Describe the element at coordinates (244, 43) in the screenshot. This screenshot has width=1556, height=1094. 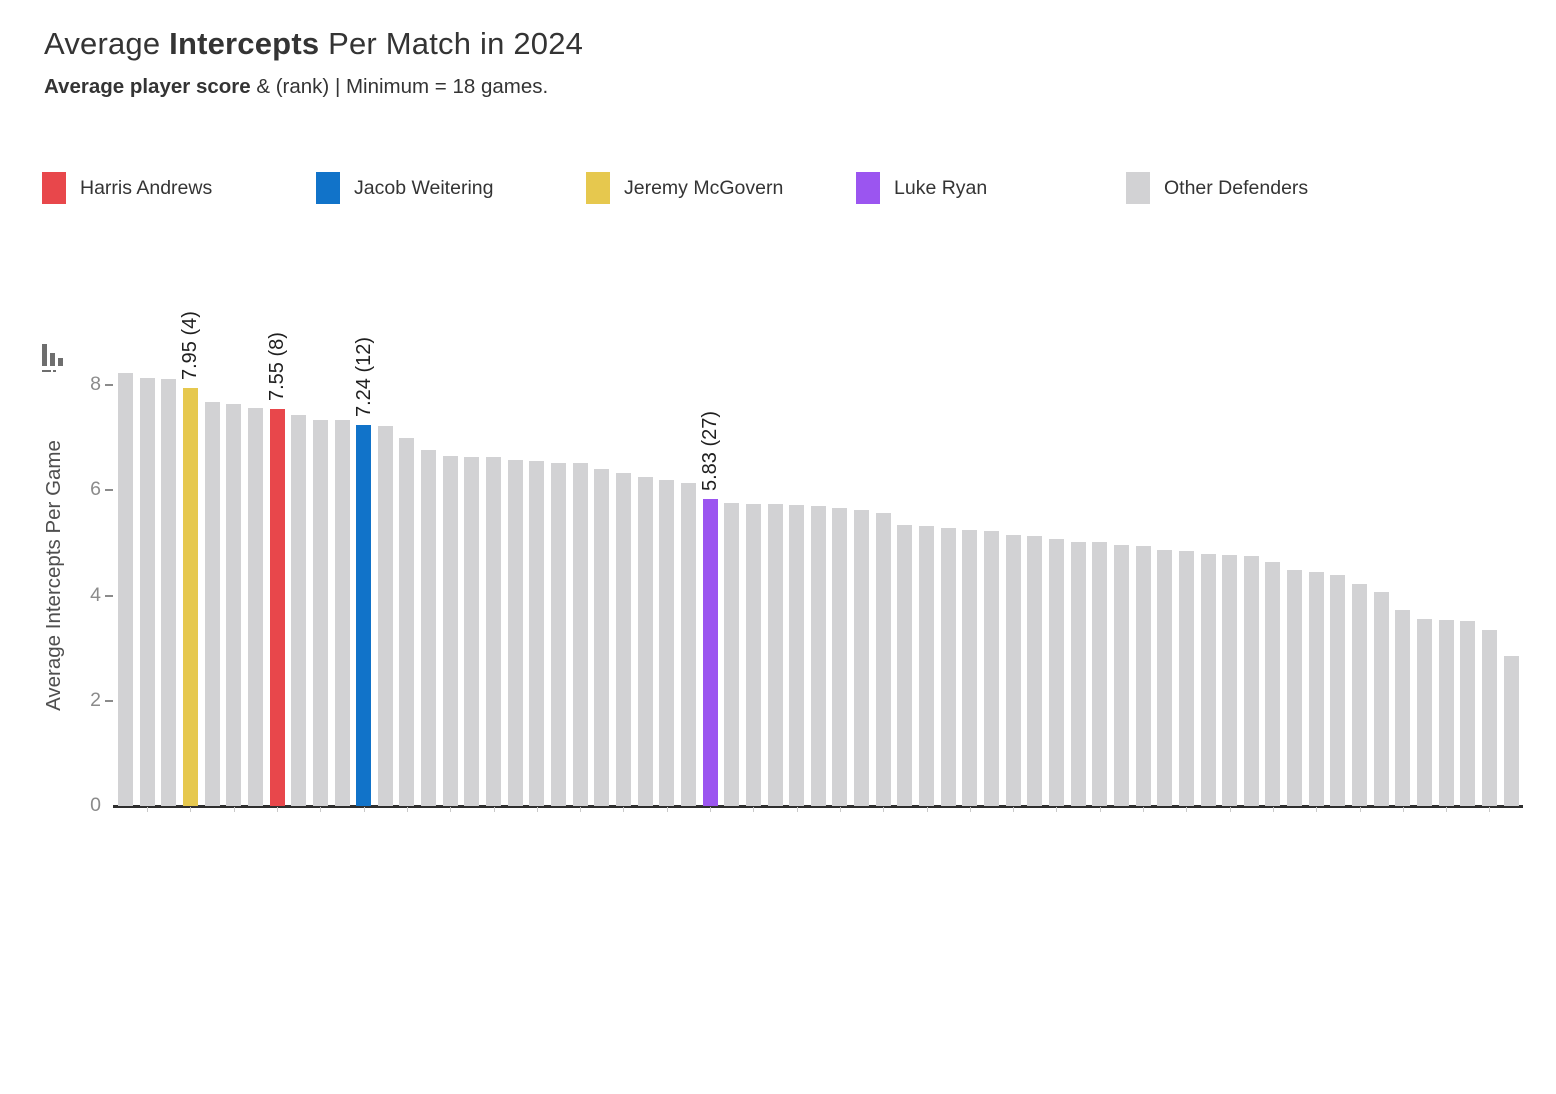
I see `chart-title-bold: Intercepts` at that location.